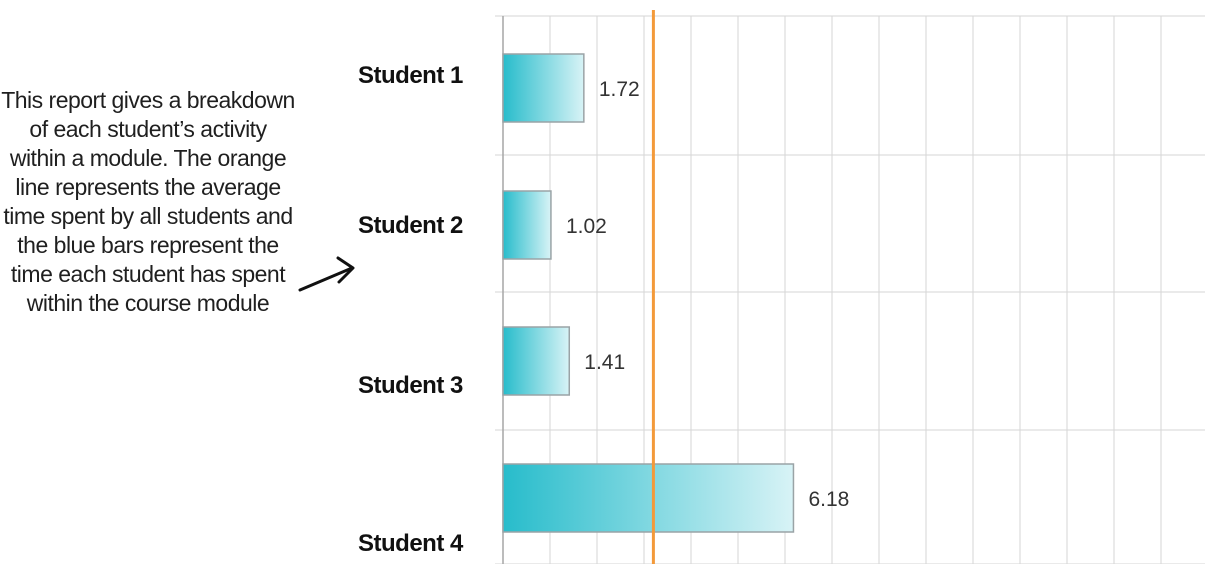 This screenshot has width=1205, height=564. I want to click on data-label-student-1: 1.72, so click(619, 89).